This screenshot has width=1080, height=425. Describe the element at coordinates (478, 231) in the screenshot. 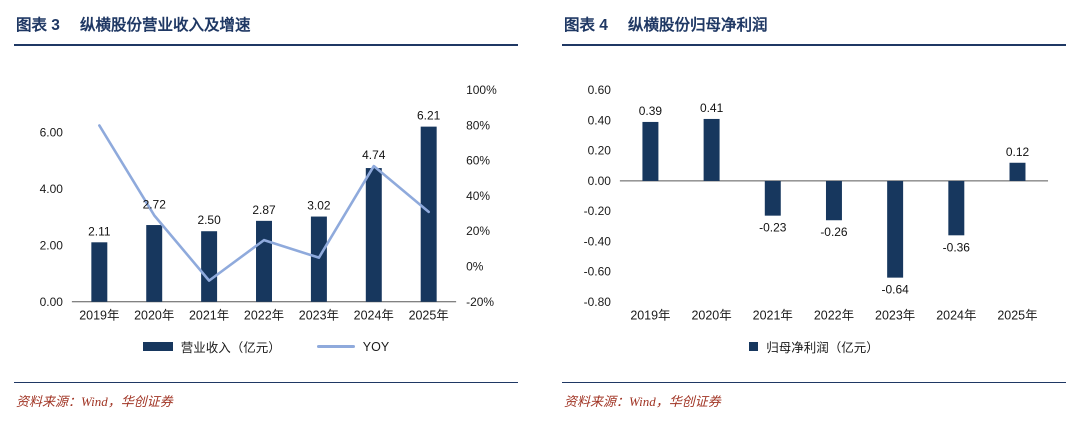

I see `y2-axis-tick: 20%` at that location.